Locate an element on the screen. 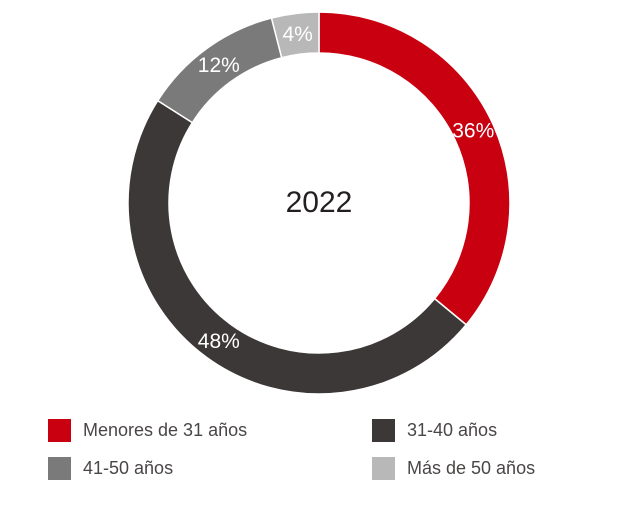 The image size is (641, 526). legend-item-41-50: 41-50 años is located at coordinates (110, 468).